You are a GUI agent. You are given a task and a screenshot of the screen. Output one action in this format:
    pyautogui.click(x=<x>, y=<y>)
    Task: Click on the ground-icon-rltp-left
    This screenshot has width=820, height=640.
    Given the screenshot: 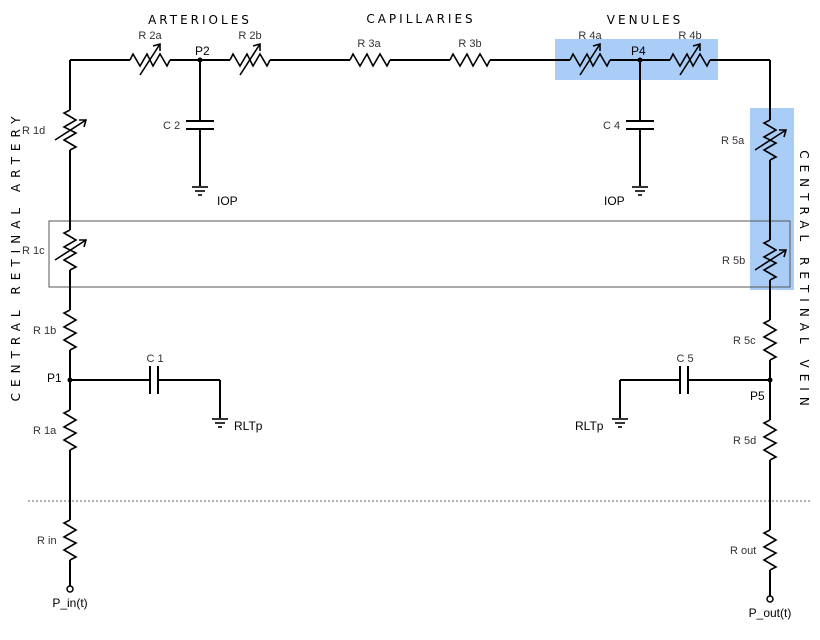 What is the action you would take?
    pyautogui.click(x=220, y=423)
    